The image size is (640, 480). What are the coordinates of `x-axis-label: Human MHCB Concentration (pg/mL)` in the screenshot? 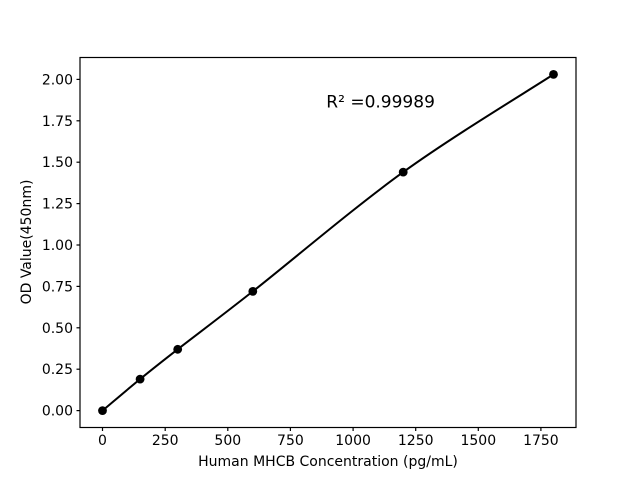 It's located at (328, 462).